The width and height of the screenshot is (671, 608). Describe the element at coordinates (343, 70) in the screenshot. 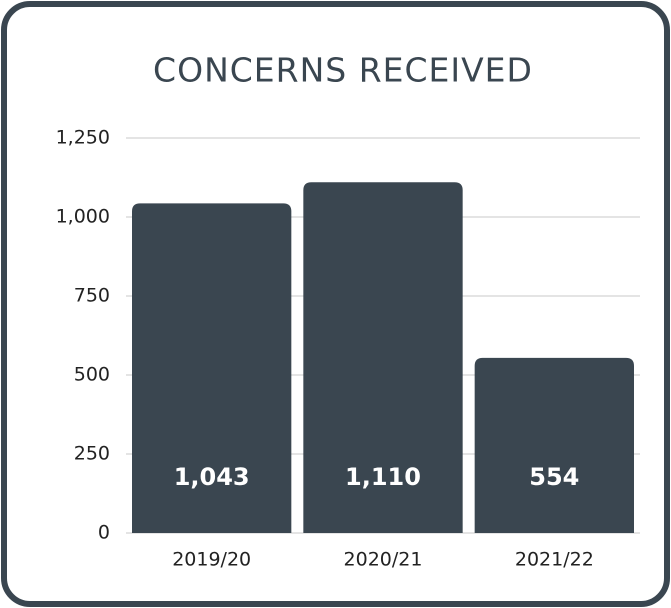

I see `chart-title: CONCERNS RECEIVED` at that location.